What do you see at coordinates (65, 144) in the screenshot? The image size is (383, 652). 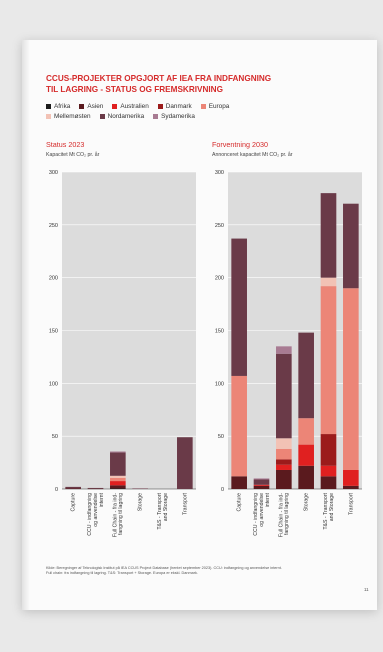 I see `panel-title-status: Status 2023` at bounding box center [65, 144].